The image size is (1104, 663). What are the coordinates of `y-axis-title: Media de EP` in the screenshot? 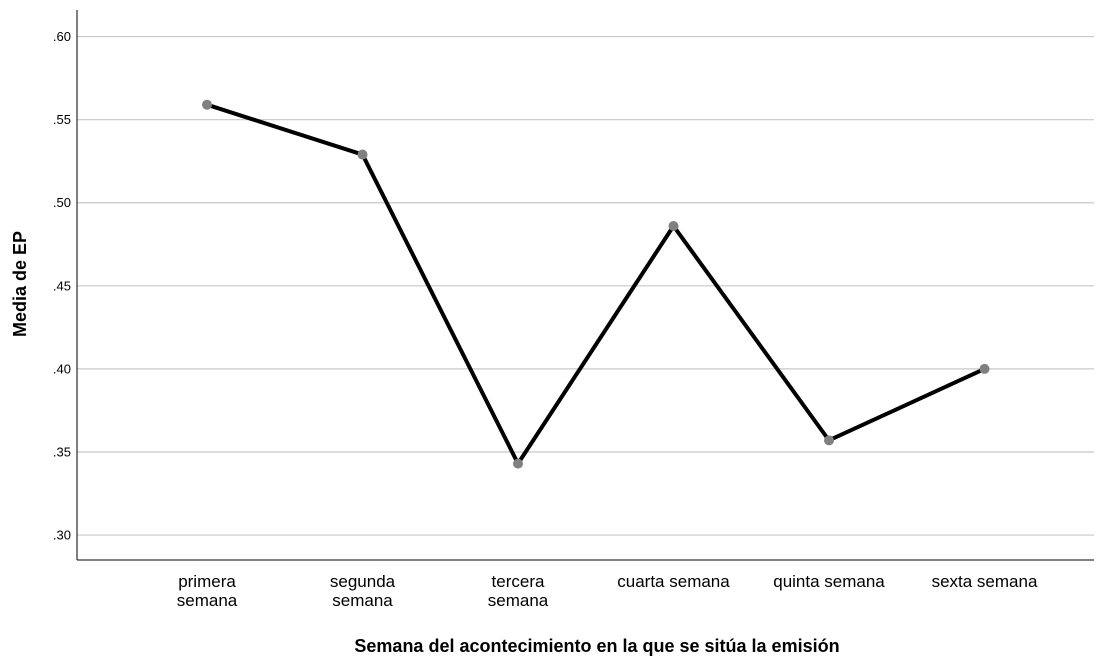 It's located at (20, 284).